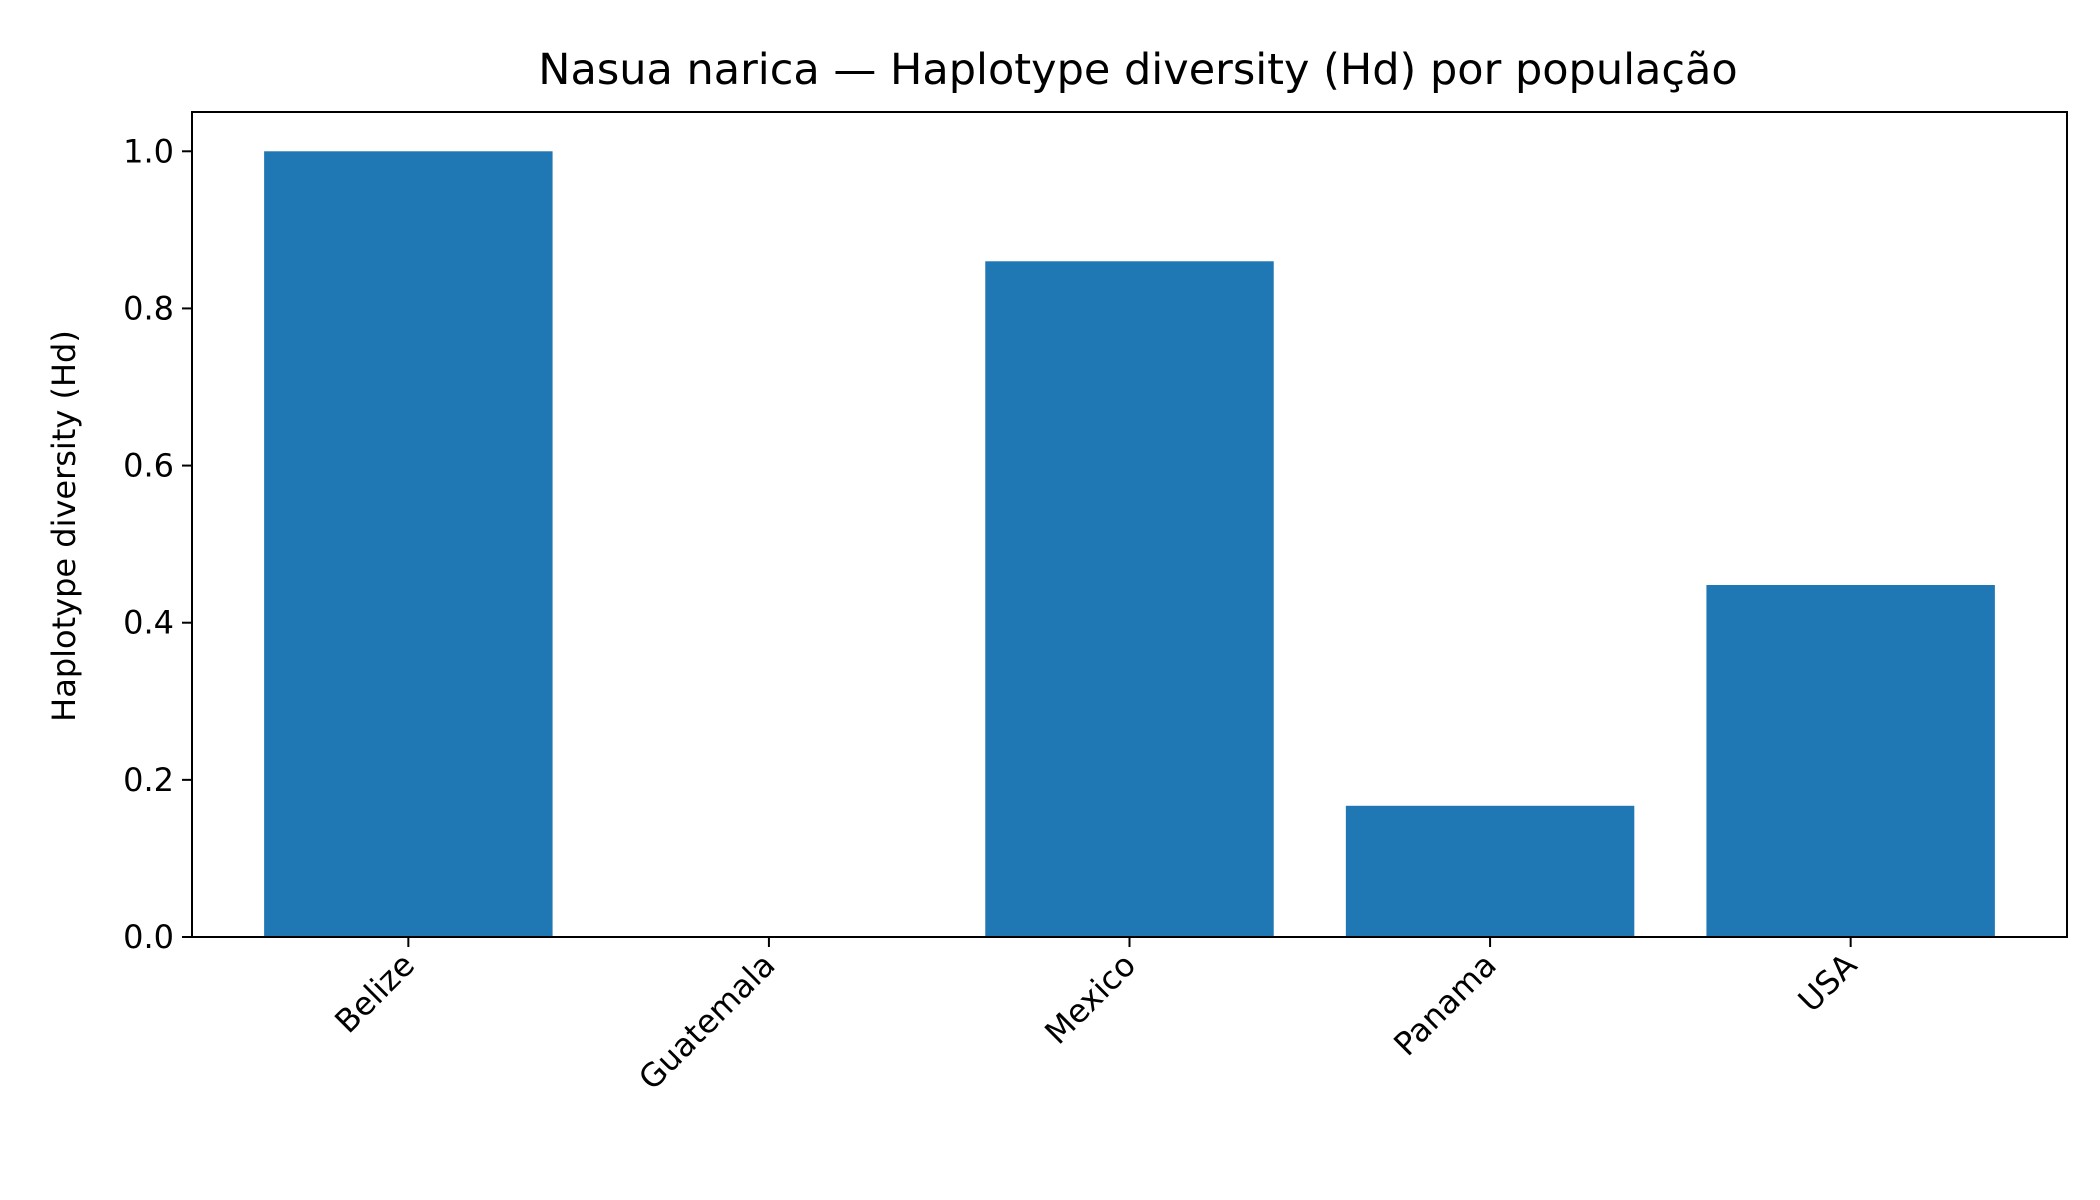  What do you see at coordinates (148, 151) in the screenshot?
I see `y-tick-label: 1.0` at bounding box center [148, 151].